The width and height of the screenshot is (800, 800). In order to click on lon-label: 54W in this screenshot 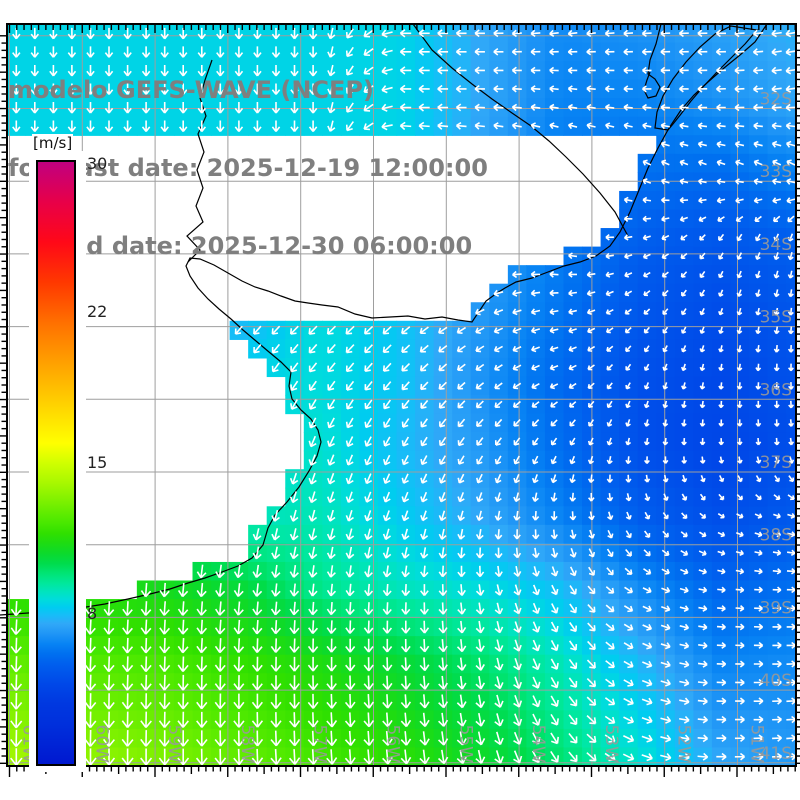, I will do `click(538, 744)`.